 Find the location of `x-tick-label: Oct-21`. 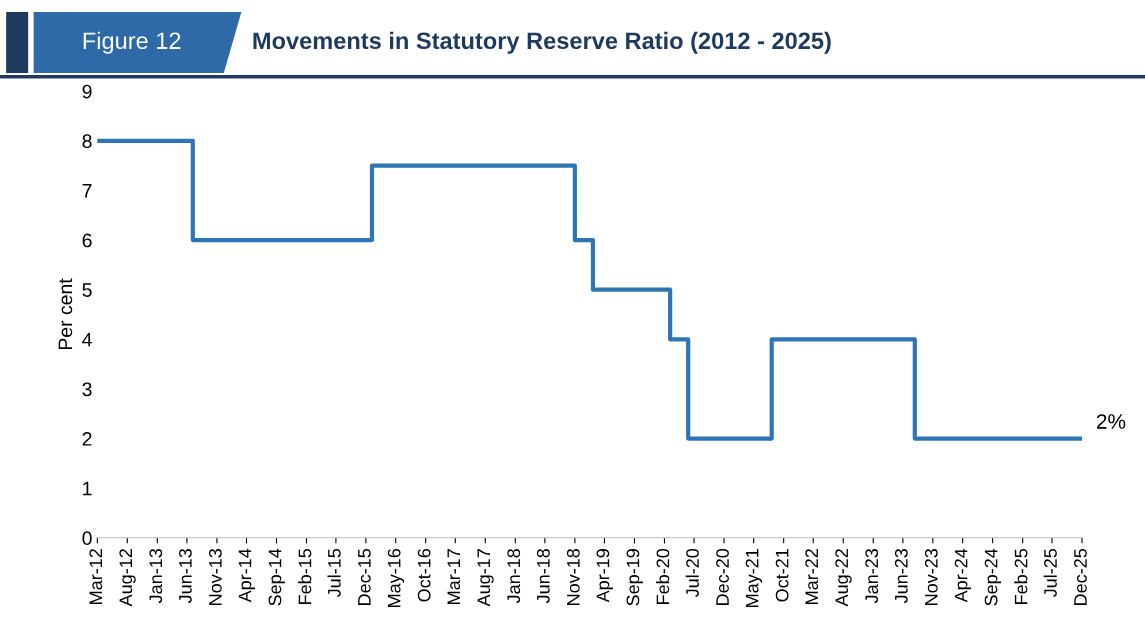

x-tick-label: Oct-21 is located at coordinates (782, 575).